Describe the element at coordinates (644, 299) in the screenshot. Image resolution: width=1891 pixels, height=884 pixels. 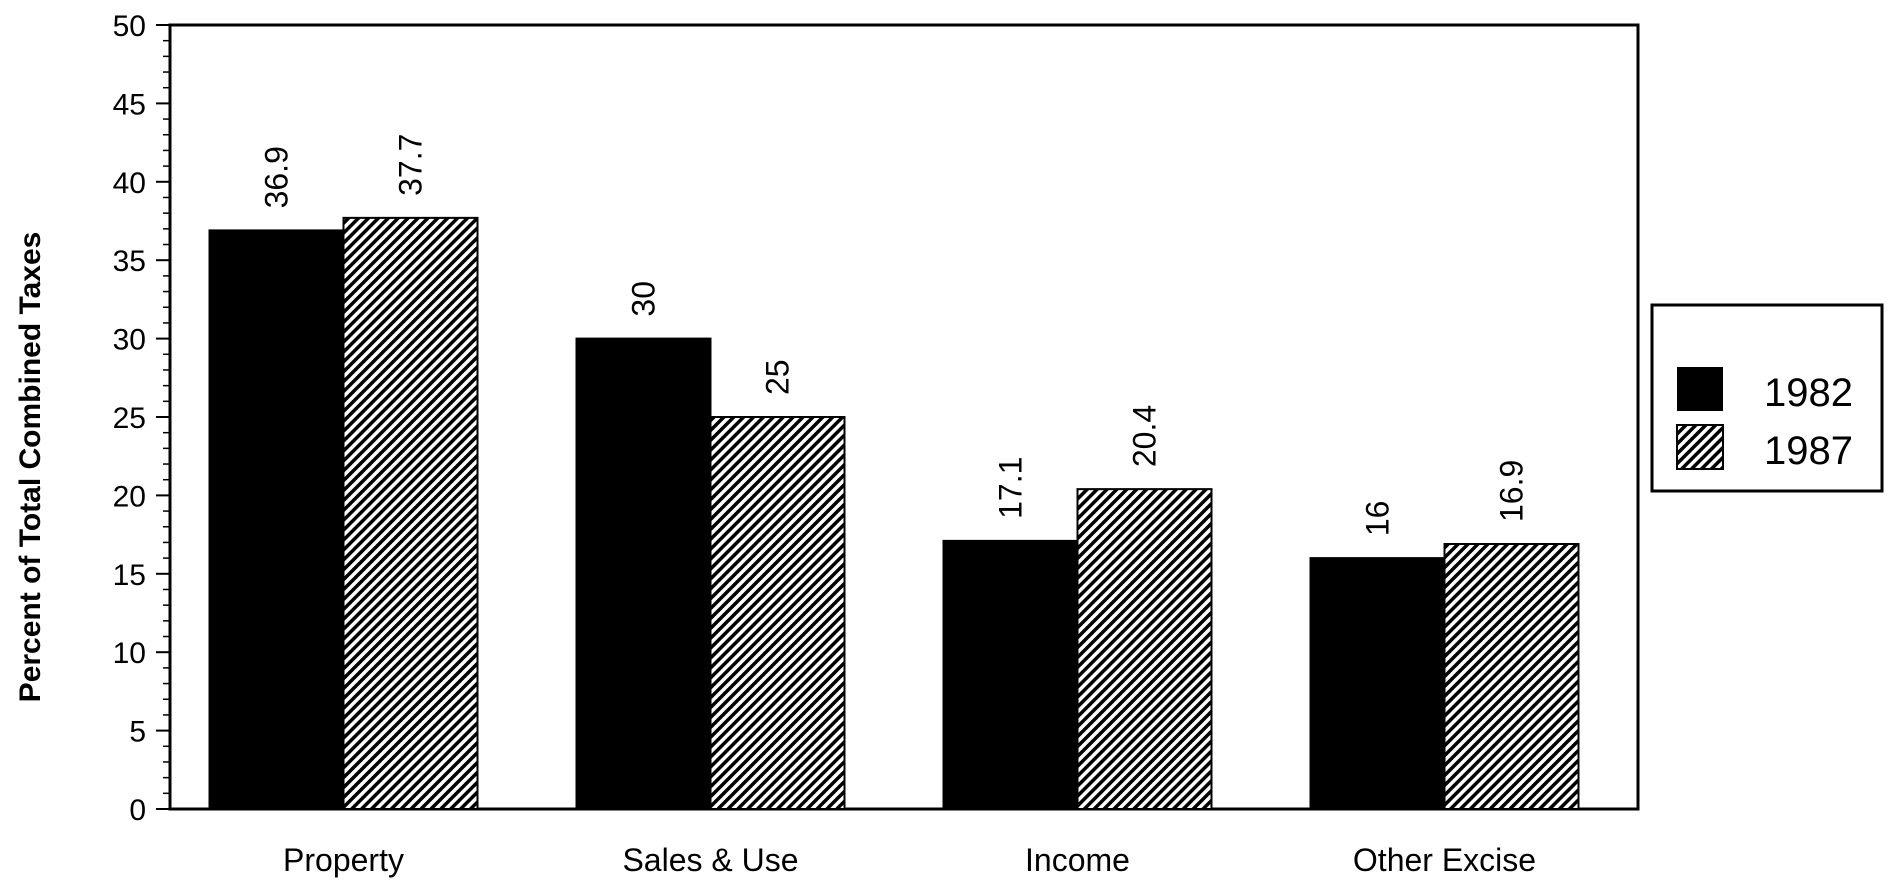
I see `data-label: 30` at that location.